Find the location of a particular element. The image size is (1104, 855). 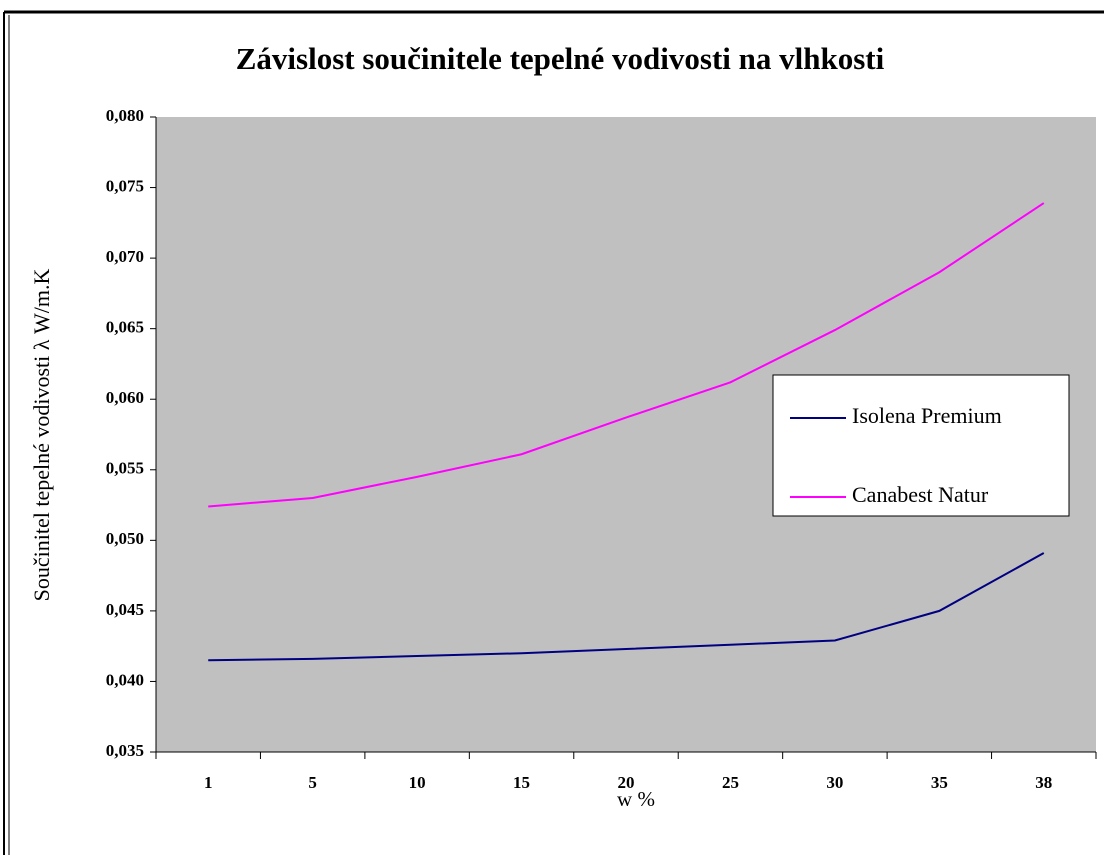

x-tick-label: 15 is located at coordinates (521, 782).